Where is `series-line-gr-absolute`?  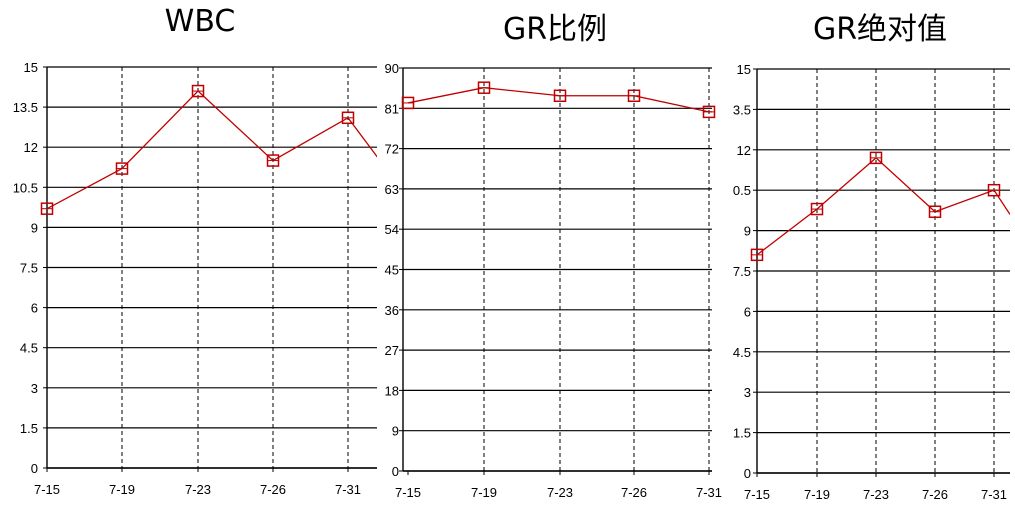 series-line-gr-absolute is located at coordinates (883, 206).